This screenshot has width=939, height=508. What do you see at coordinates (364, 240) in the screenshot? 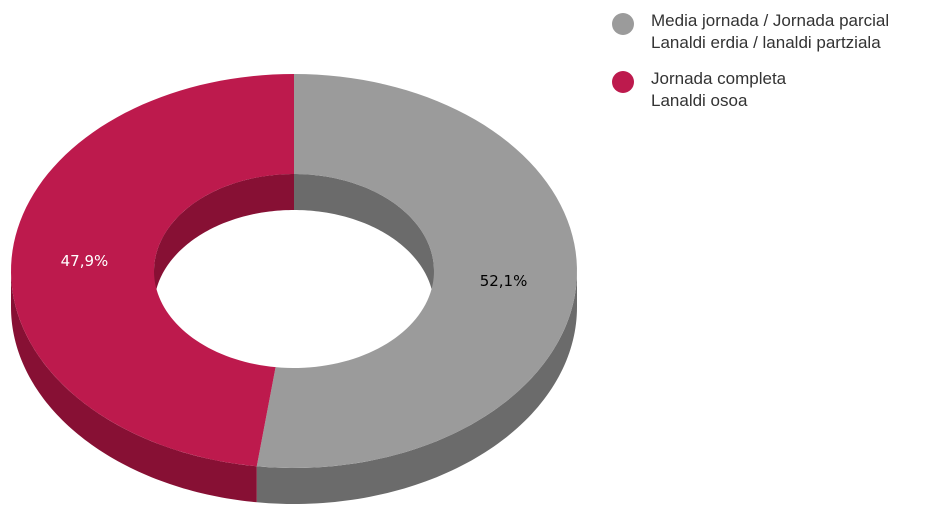
I see `slice-inner-wall-part-time` at bounding box center [364, 240].